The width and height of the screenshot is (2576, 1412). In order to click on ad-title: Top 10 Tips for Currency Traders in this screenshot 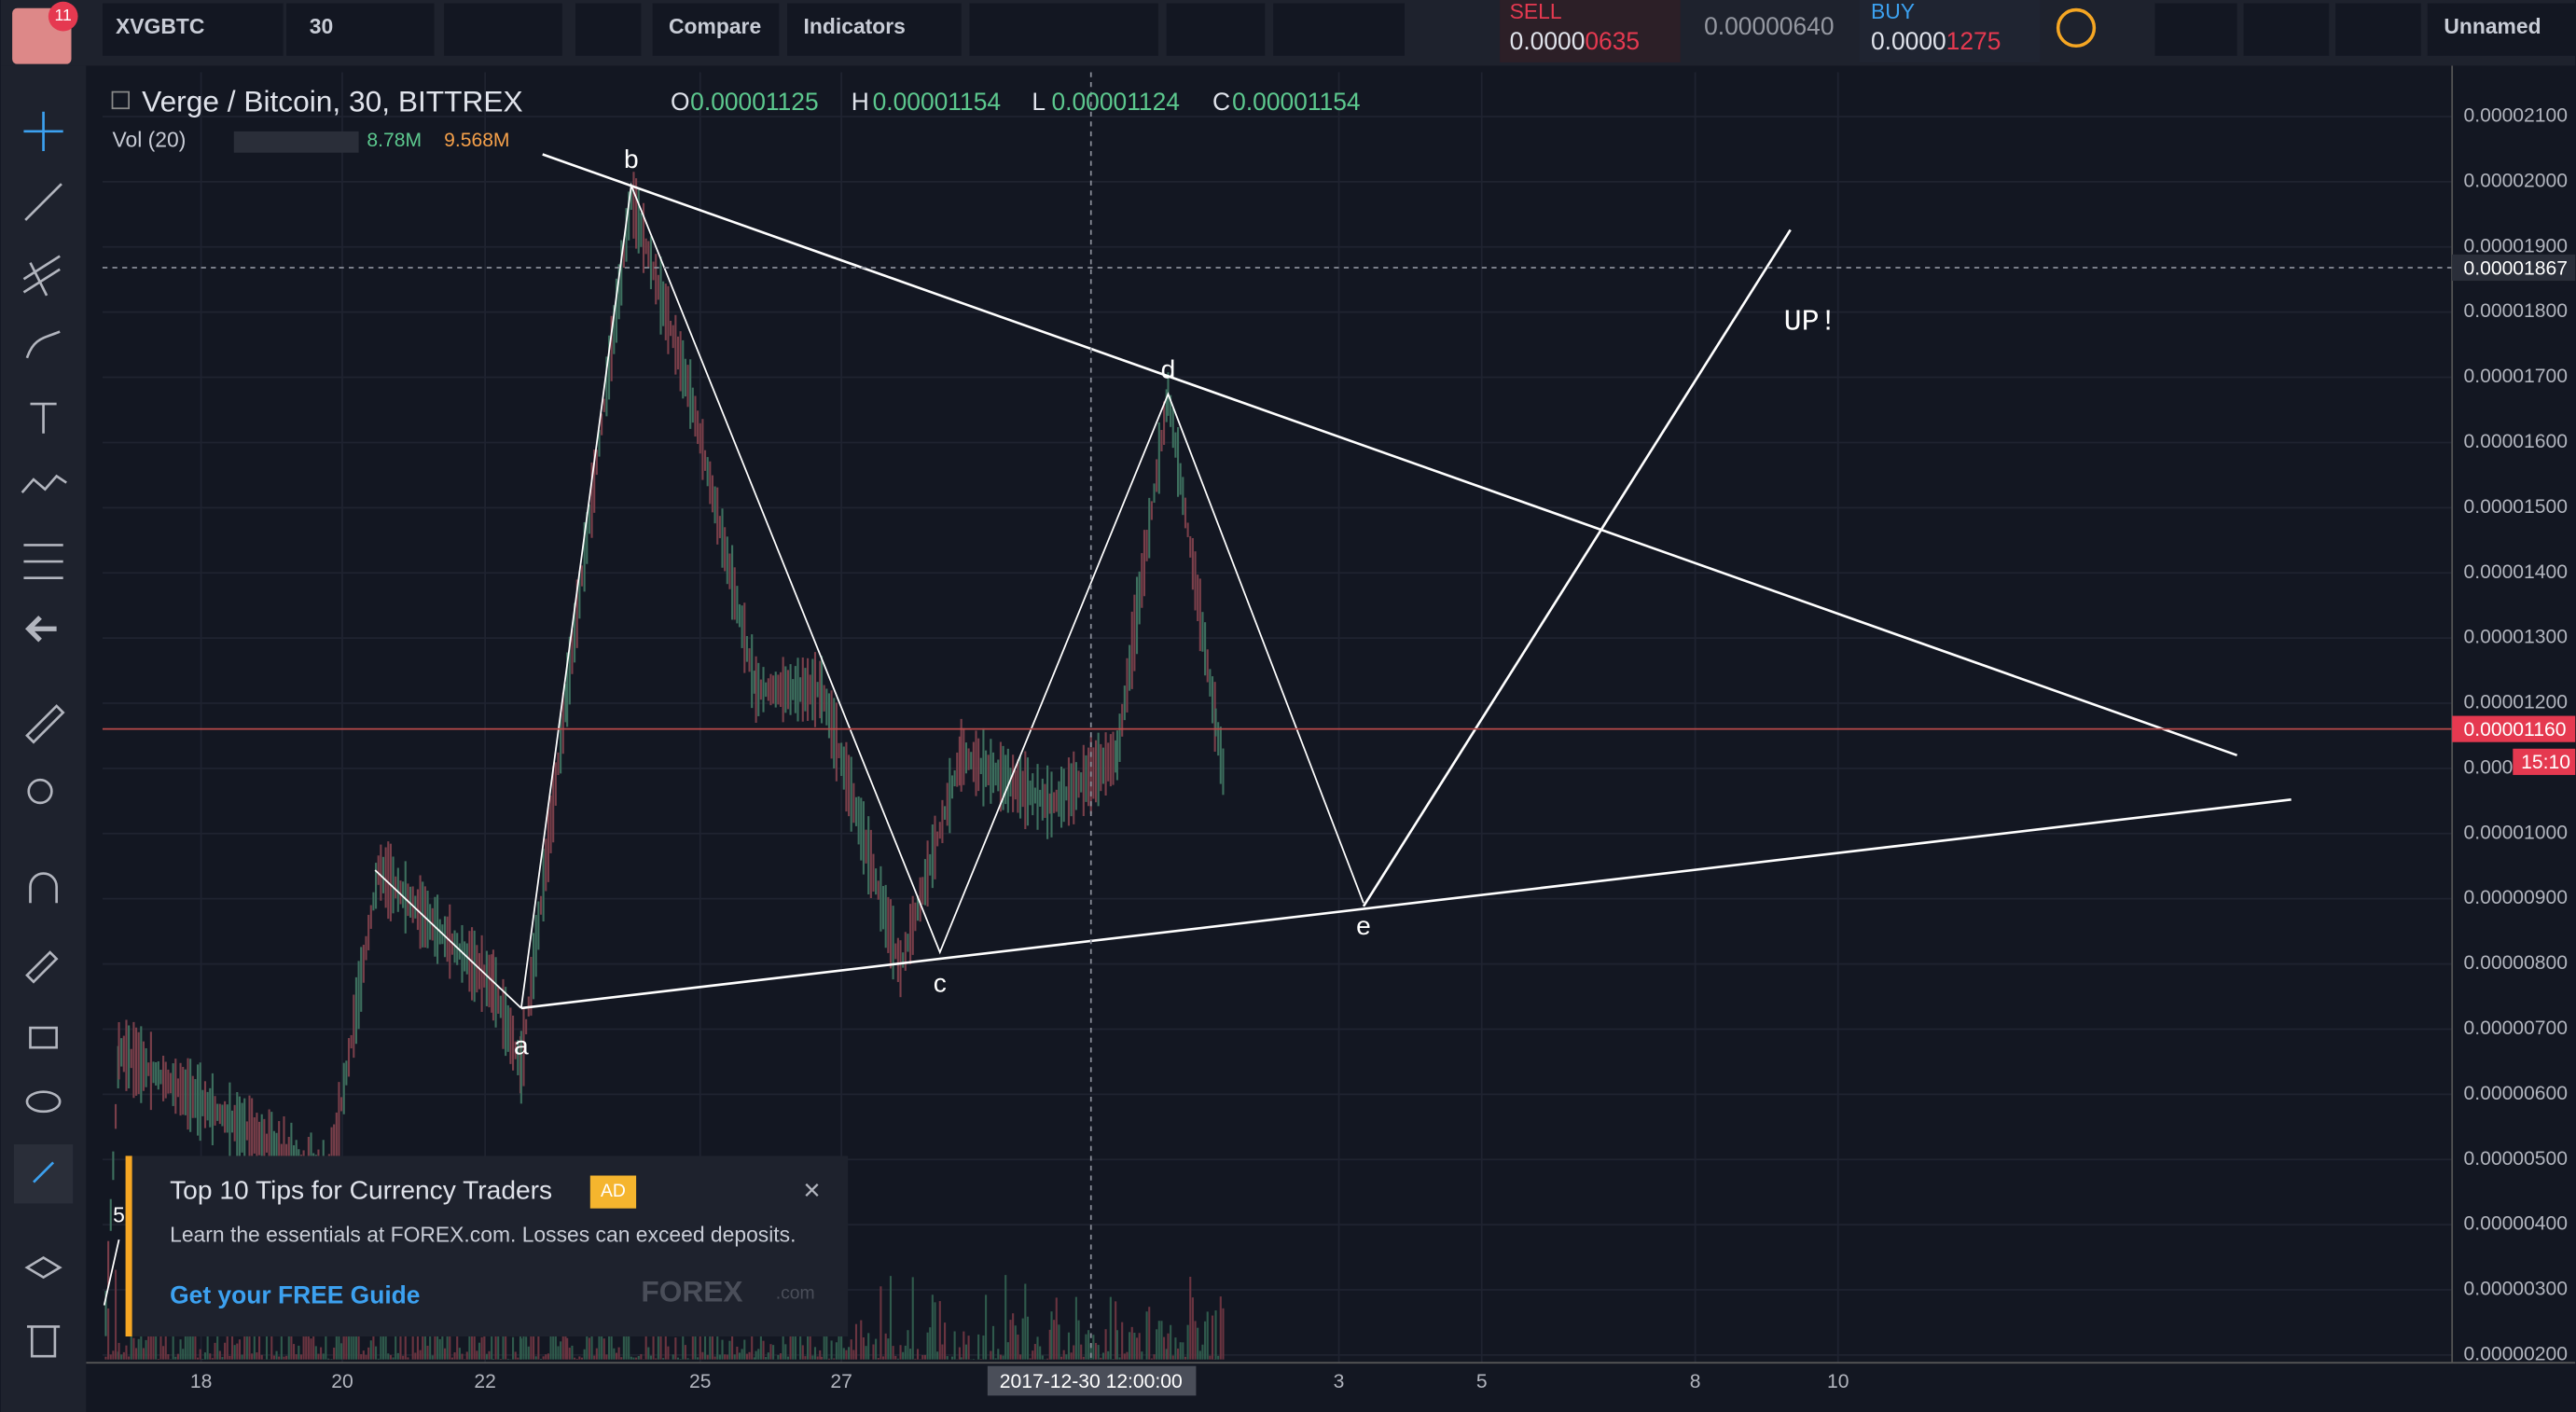, I will do `click(361, 1191)`.